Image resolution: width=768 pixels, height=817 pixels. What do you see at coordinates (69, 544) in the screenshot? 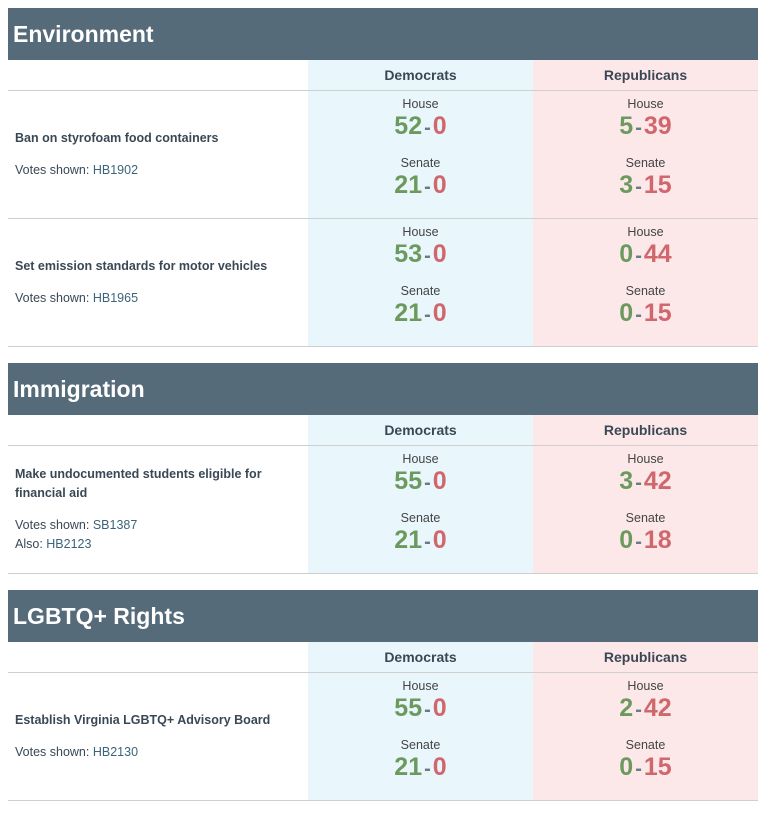
I see `bill-link: HB2123` at bounding box center [69, 544].